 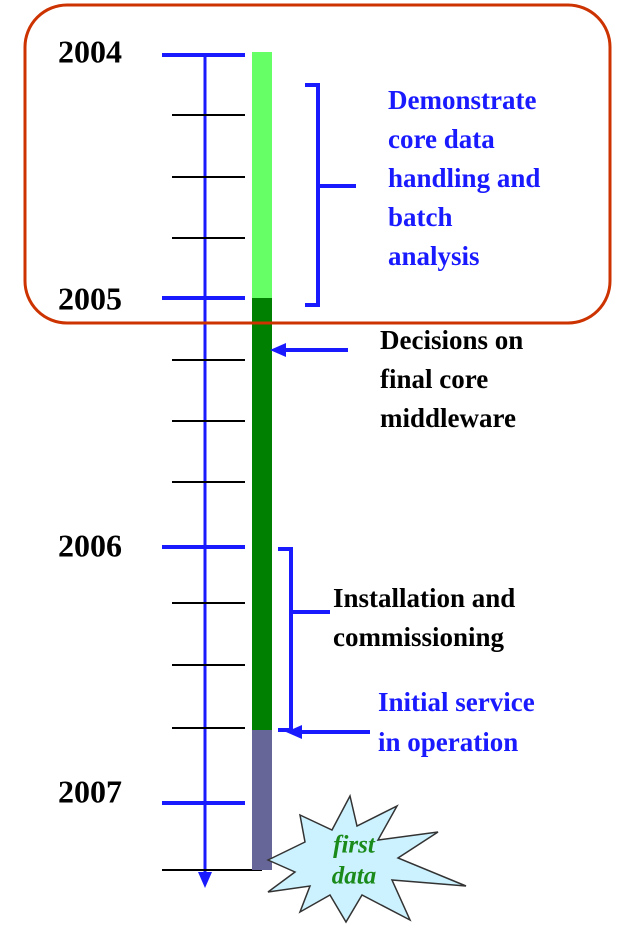 I want to click on annotation-line: Installation and, so click(x=424, y=598).